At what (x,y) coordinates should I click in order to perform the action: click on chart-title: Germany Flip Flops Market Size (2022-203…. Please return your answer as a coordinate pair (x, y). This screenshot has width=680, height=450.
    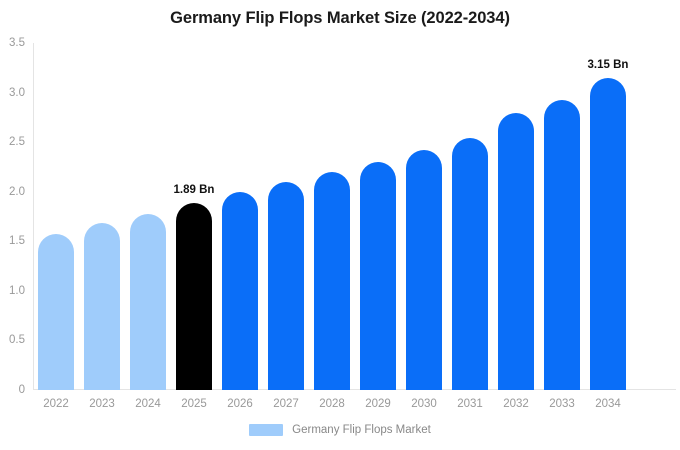
    Looking at the image, I should click on (340, 18).